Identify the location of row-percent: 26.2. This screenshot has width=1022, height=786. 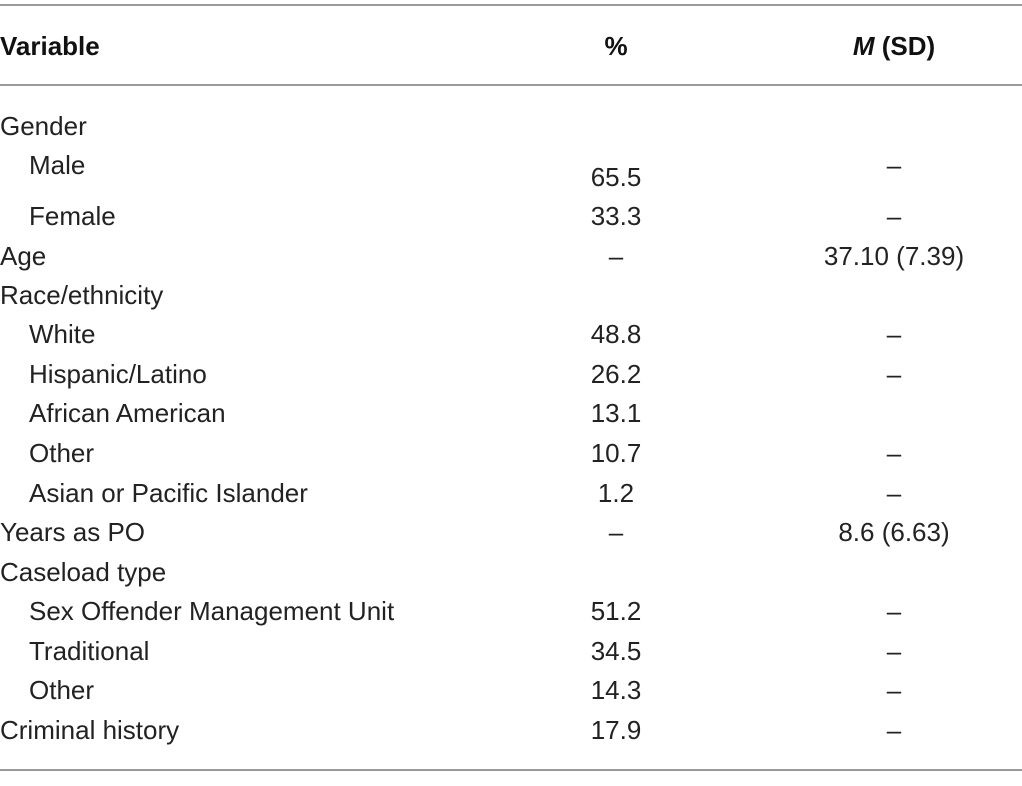
(616, 374).